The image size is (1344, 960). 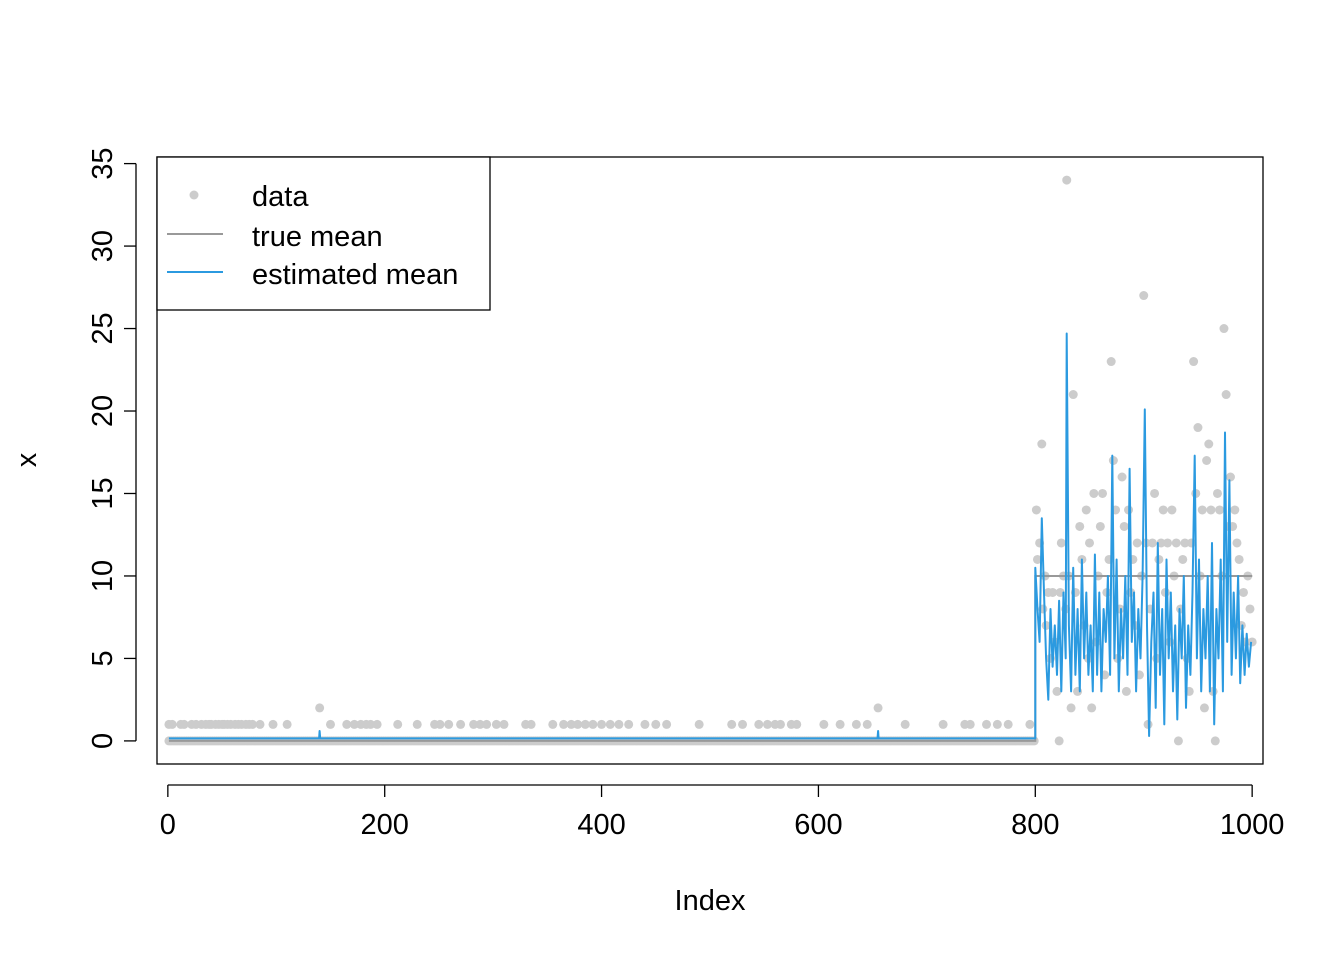 What do you see at coordinates (722, 812) in the screenshot?
I see `x-axis: 0 200 400 600 800 1000` at bounding box center [722, 812].